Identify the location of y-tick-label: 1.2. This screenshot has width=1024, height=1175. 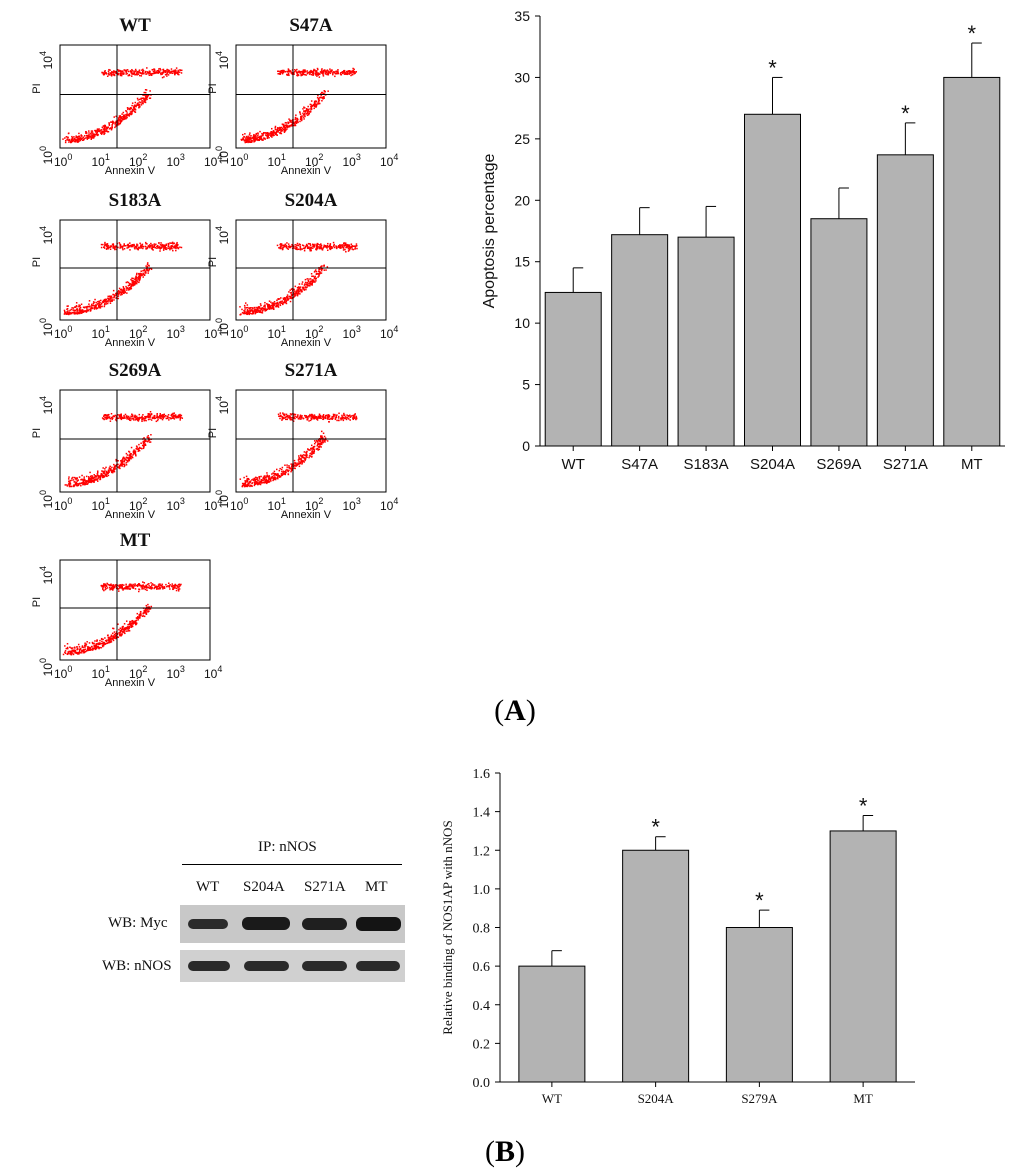
(482, 851).